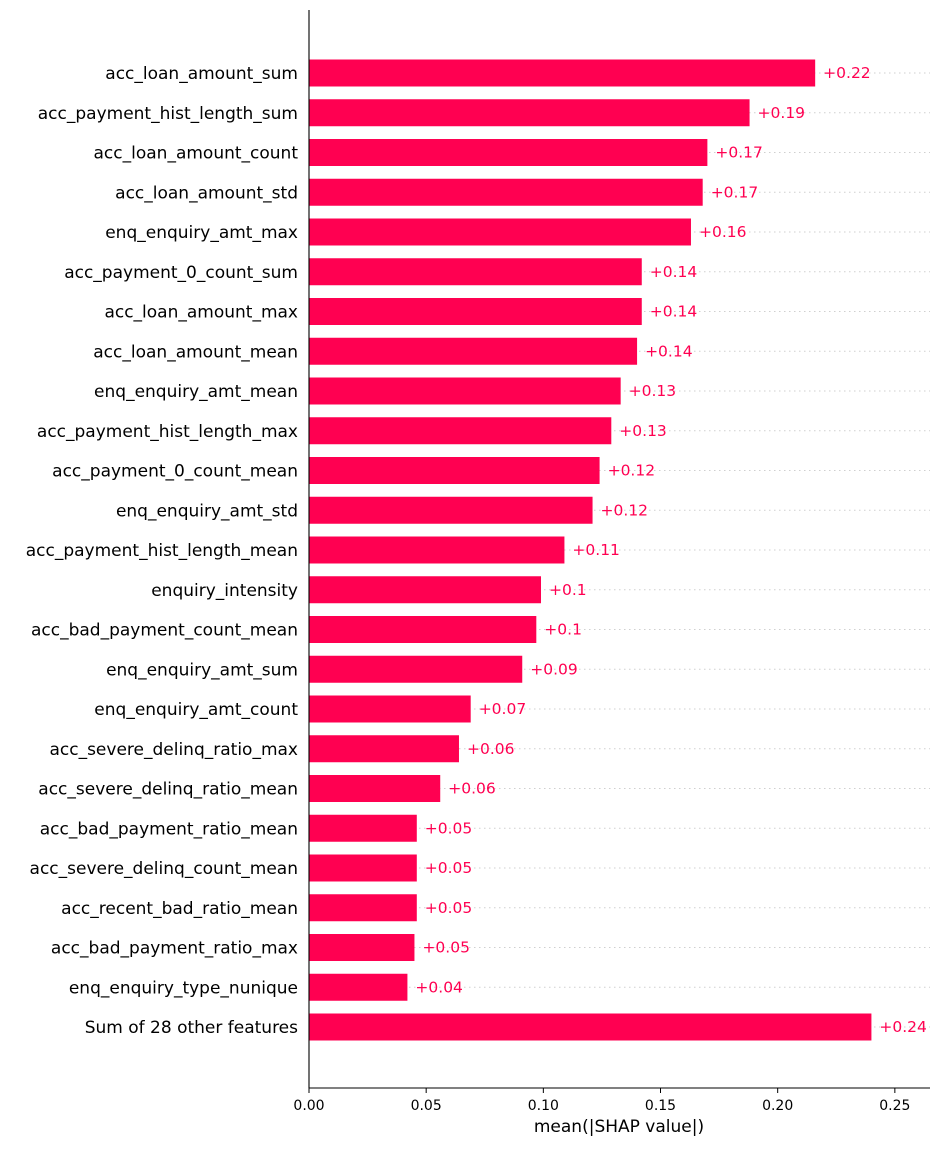 The image size is (938, 1150). What do you see at coordinates (202, 670) in the screenshot?
I see `category-label: enq_enquiry_amt_sum` at bounding box center [202, 670].